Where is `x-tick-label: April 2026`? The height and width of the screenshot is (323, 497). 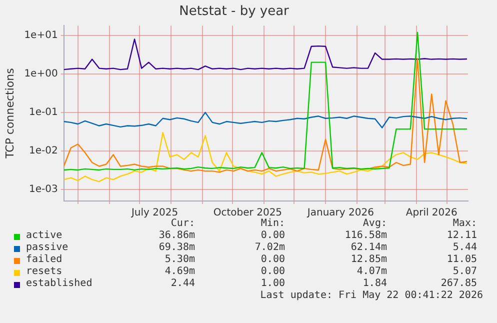 x-tick-label: April 2026 is located at coordinates (432, 213).